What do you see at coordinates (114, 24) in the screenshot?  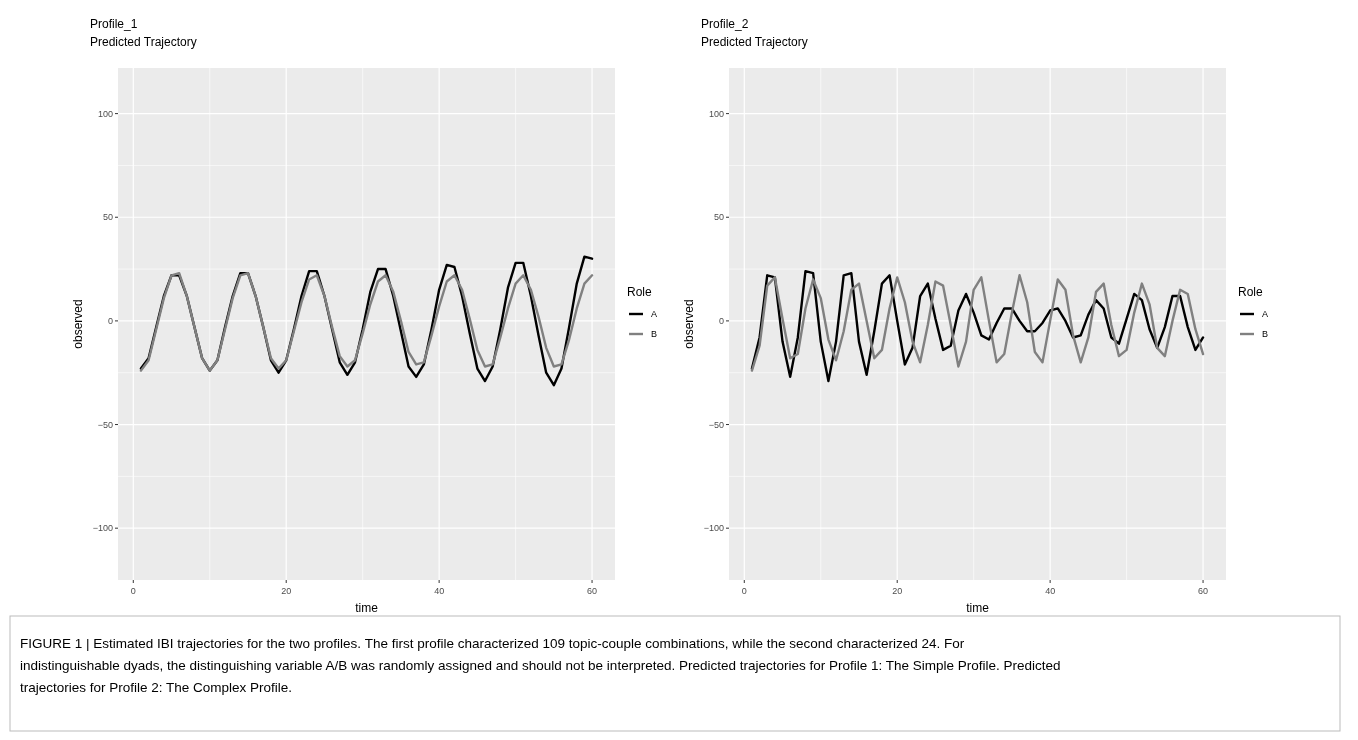 I see `chart-title: Profile_1` at bounding box center [114, 24].